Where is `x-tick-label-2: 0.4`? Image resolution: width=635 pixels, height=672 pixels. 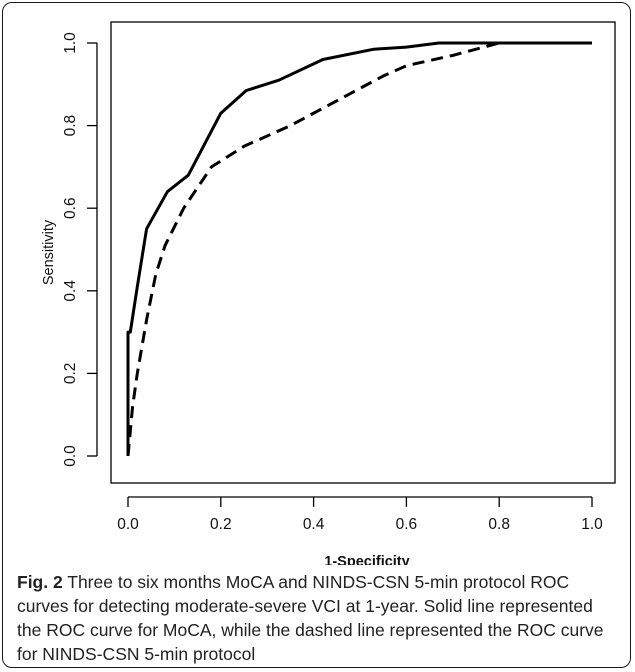 x-tick-label-2: 0.4 is located at coordinates (314, 524).